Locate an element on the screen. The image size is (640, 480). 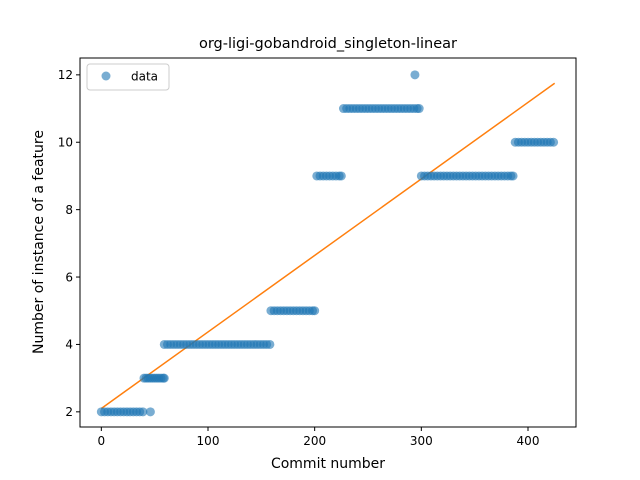
y-axis-ticks: 2 4 6 8 10 12 is located at coordinates (69, 243).